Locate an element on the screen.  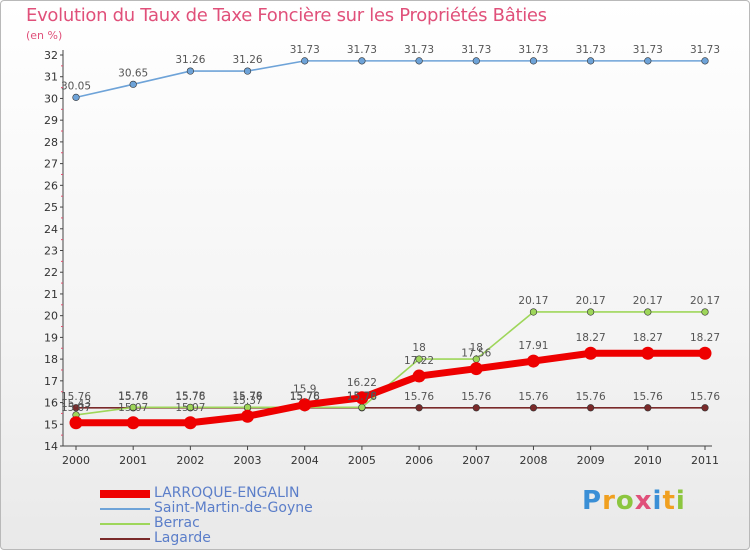
x-tick-label: 2007 is located at coordinates (476, 460).